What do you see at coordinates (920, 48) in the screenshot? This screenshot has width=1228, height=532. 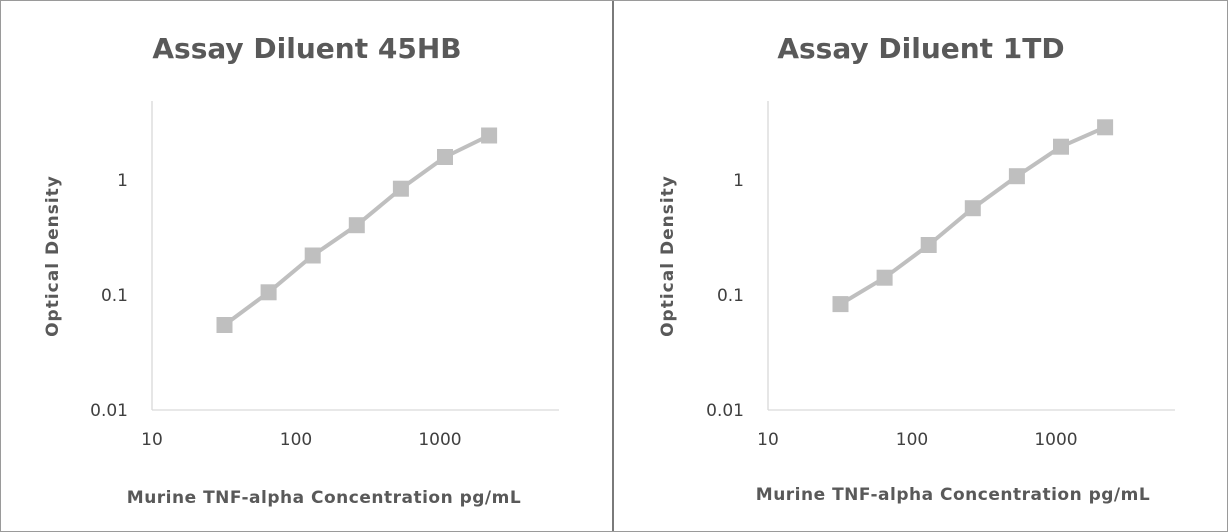 I see `chart-title: Assay Diluent 1TD` at bounding box center [920, 48].